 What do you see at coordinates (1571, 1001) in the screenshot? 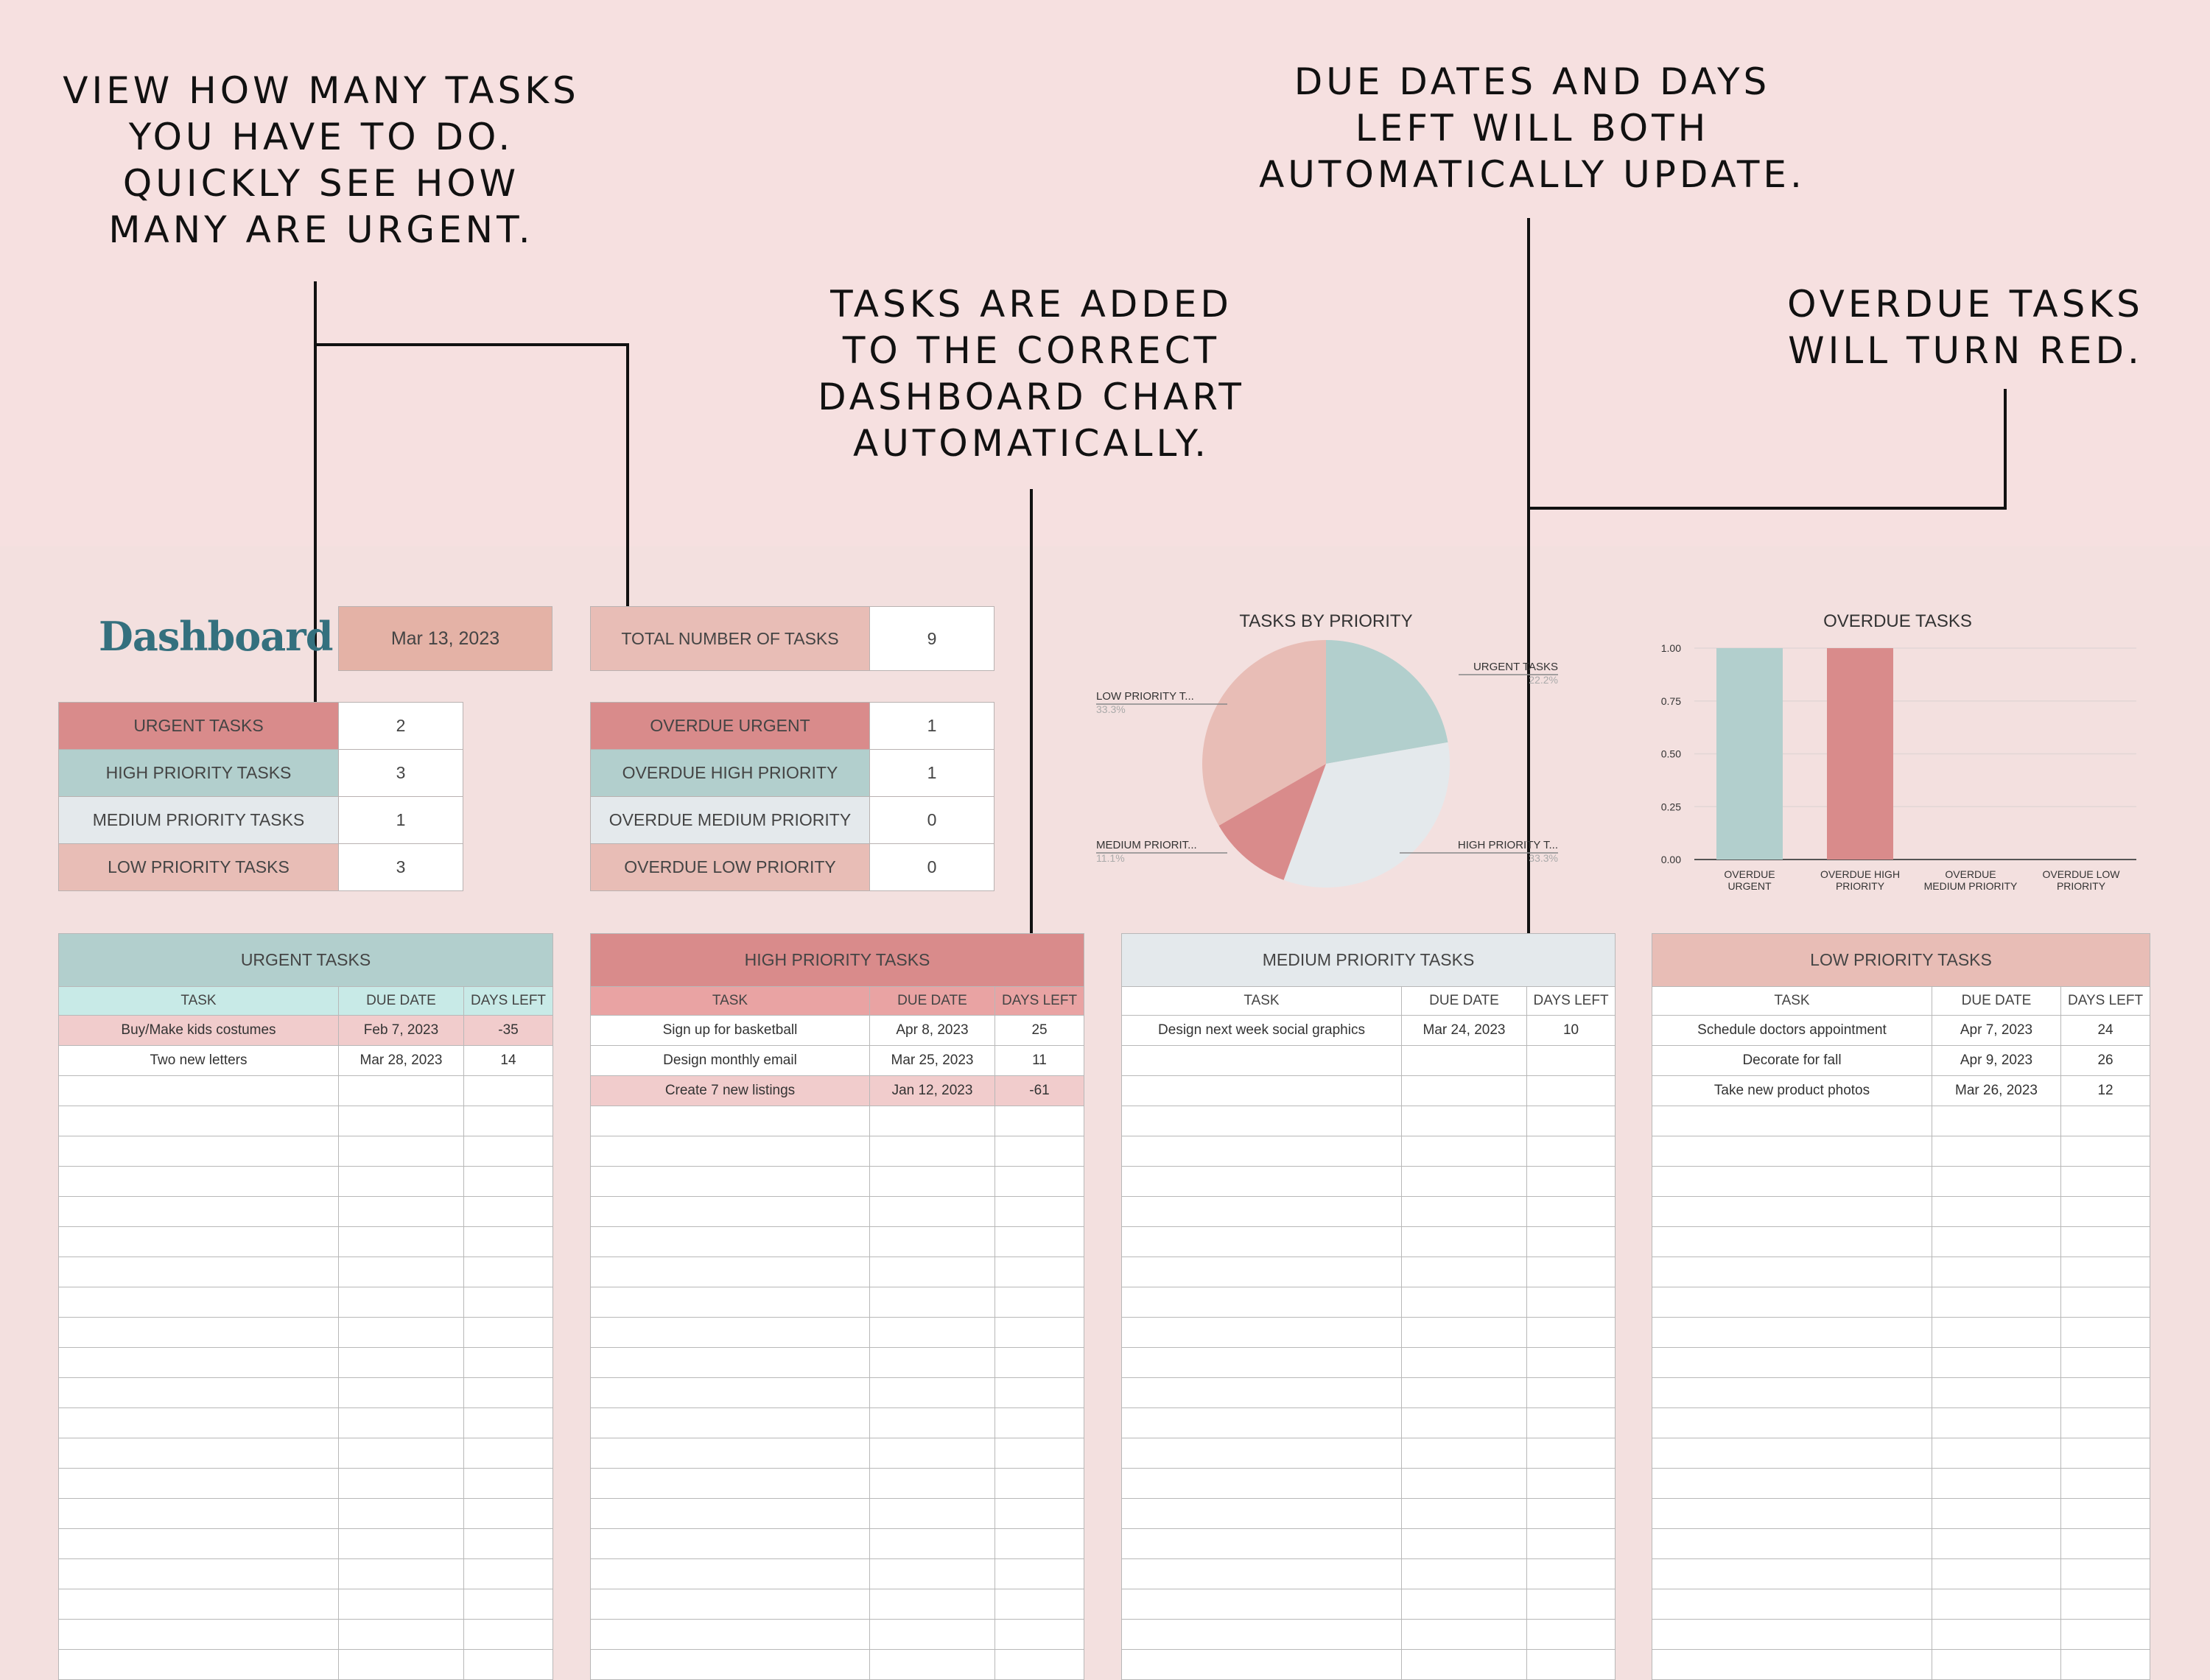
I see `col-days-header: DAYS LEFT` at bounding box center [1571, 1001].